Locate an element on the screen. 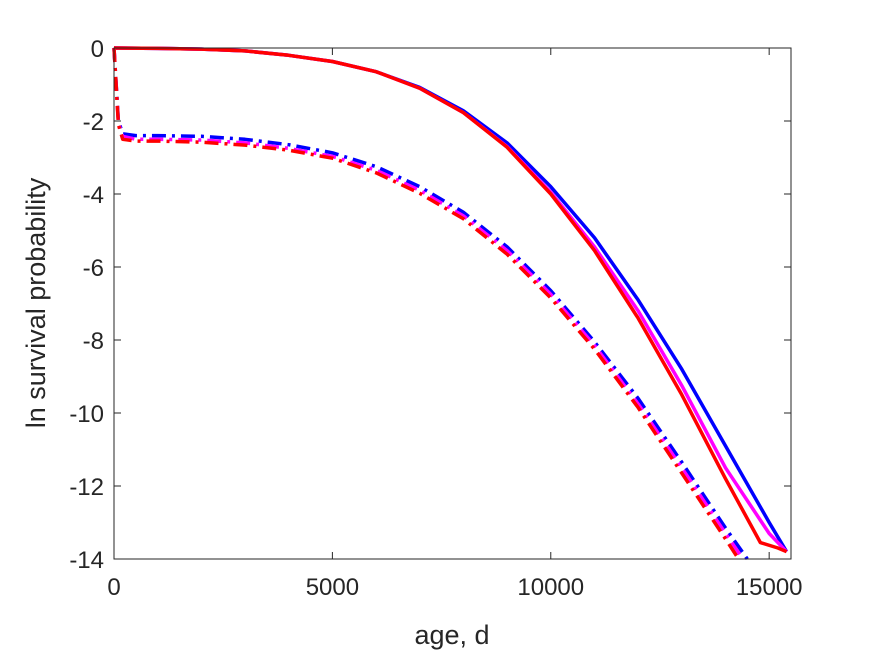  x-tick-label: 0 is located at coordinates (113, 587).